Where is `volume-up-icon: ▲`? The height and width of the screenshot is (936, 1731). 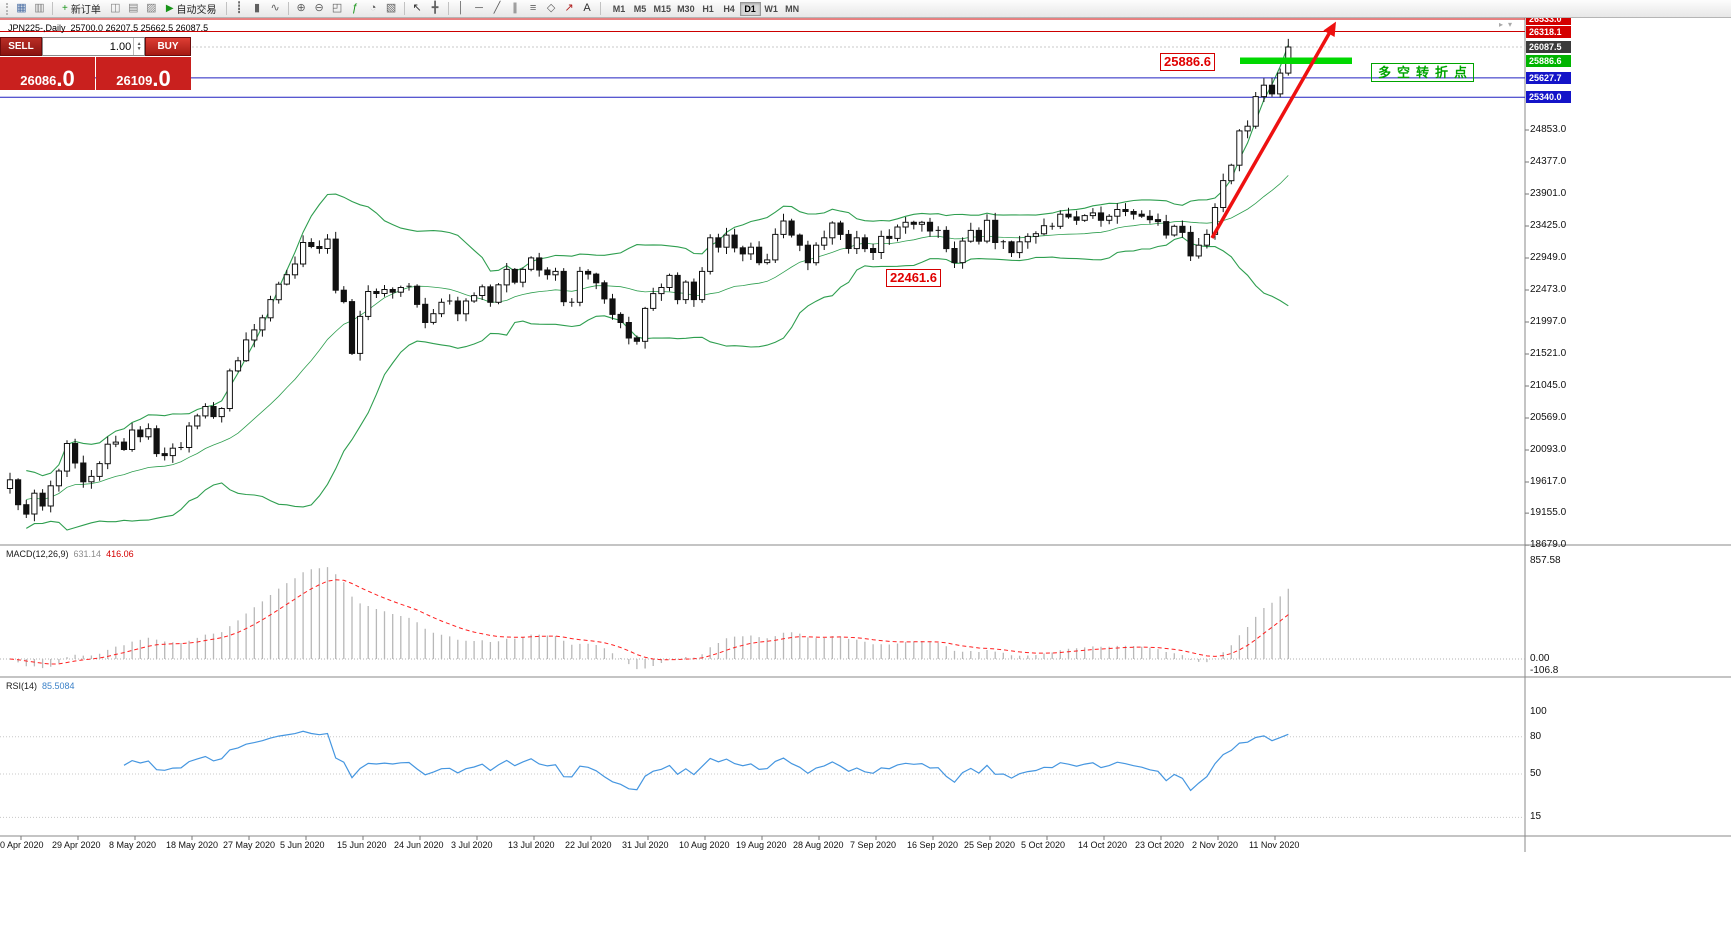
volume-up-icon: ▲ is located at coordinates (139, 43).